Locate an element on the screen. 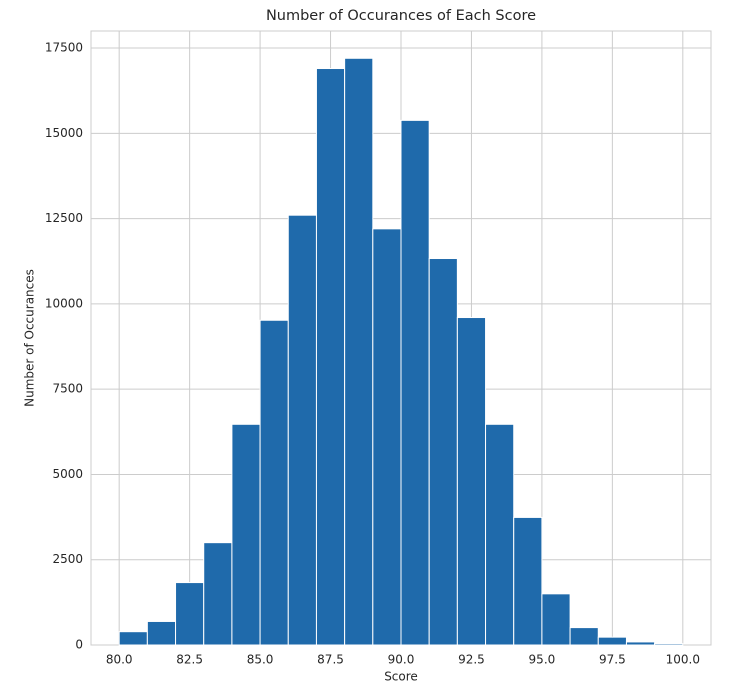 This screenshot has width=749, height=697. y-tick-label: 12500 is located at coordinates (64, 218).